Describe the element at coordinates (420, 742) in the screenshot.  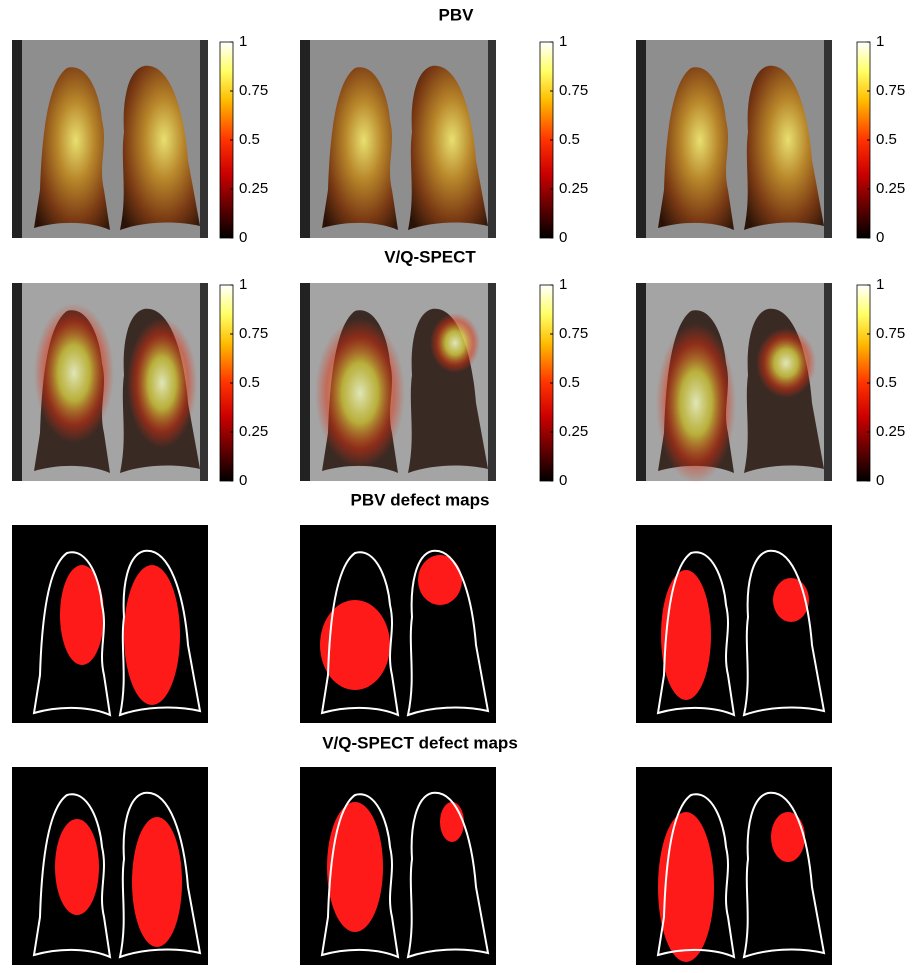
I see `section-title: V/Q-SPECT defect maps` at that location.